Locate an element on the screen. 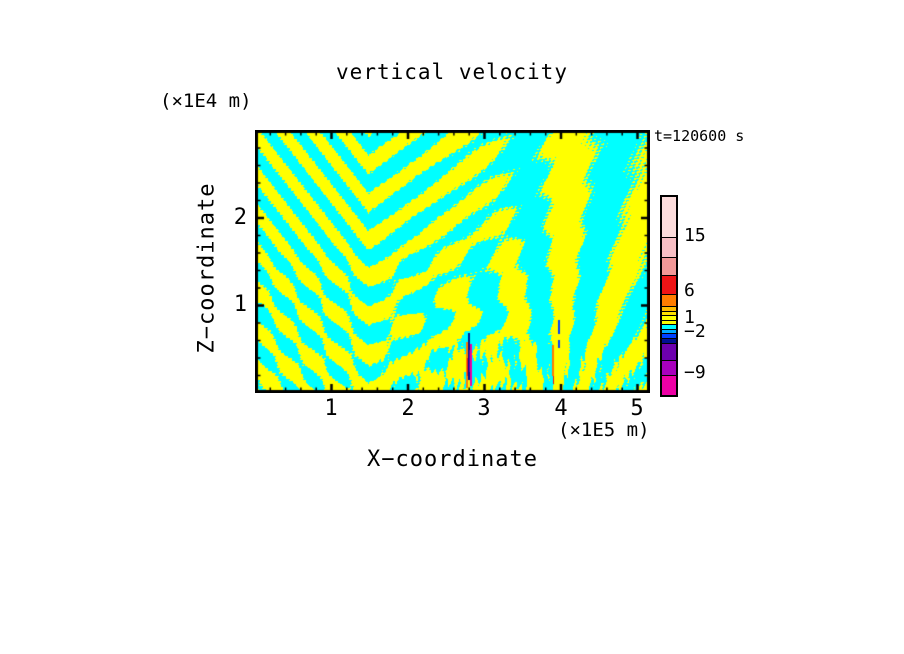  colorbar is located at coordinates (669, 296).